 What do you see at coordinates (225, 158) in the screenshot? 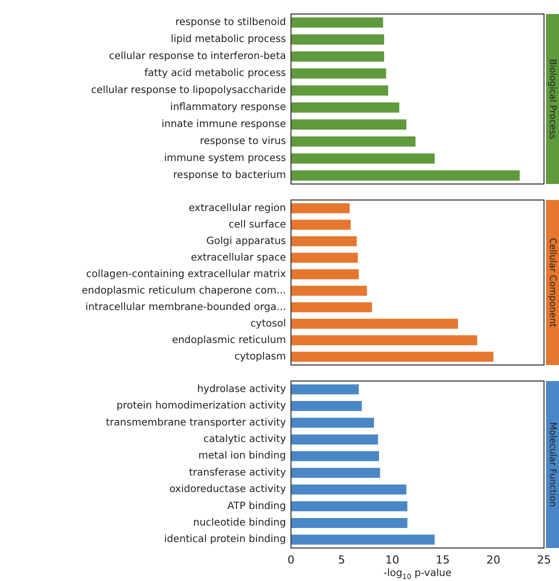
I see `y-tick-label: immune system process` at bounding box center [225, 158].